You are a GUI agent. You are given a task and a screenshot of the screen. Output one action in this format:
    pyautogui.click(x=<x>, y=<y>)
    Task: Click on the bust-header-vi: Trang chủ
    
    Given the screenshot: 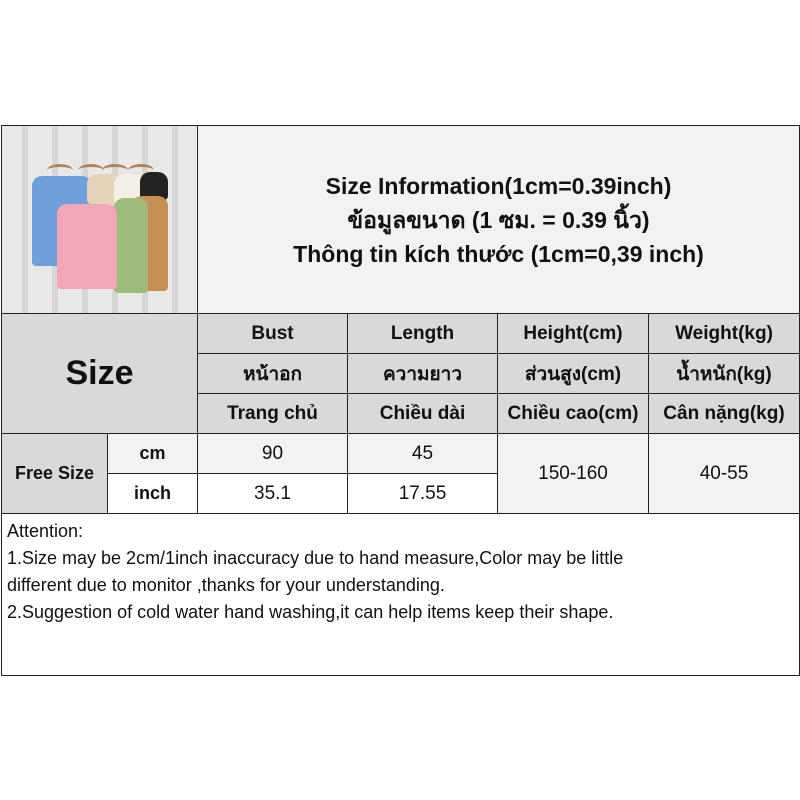 What is the action you would take?
    pyautogui.click(x=272, y=413)
    